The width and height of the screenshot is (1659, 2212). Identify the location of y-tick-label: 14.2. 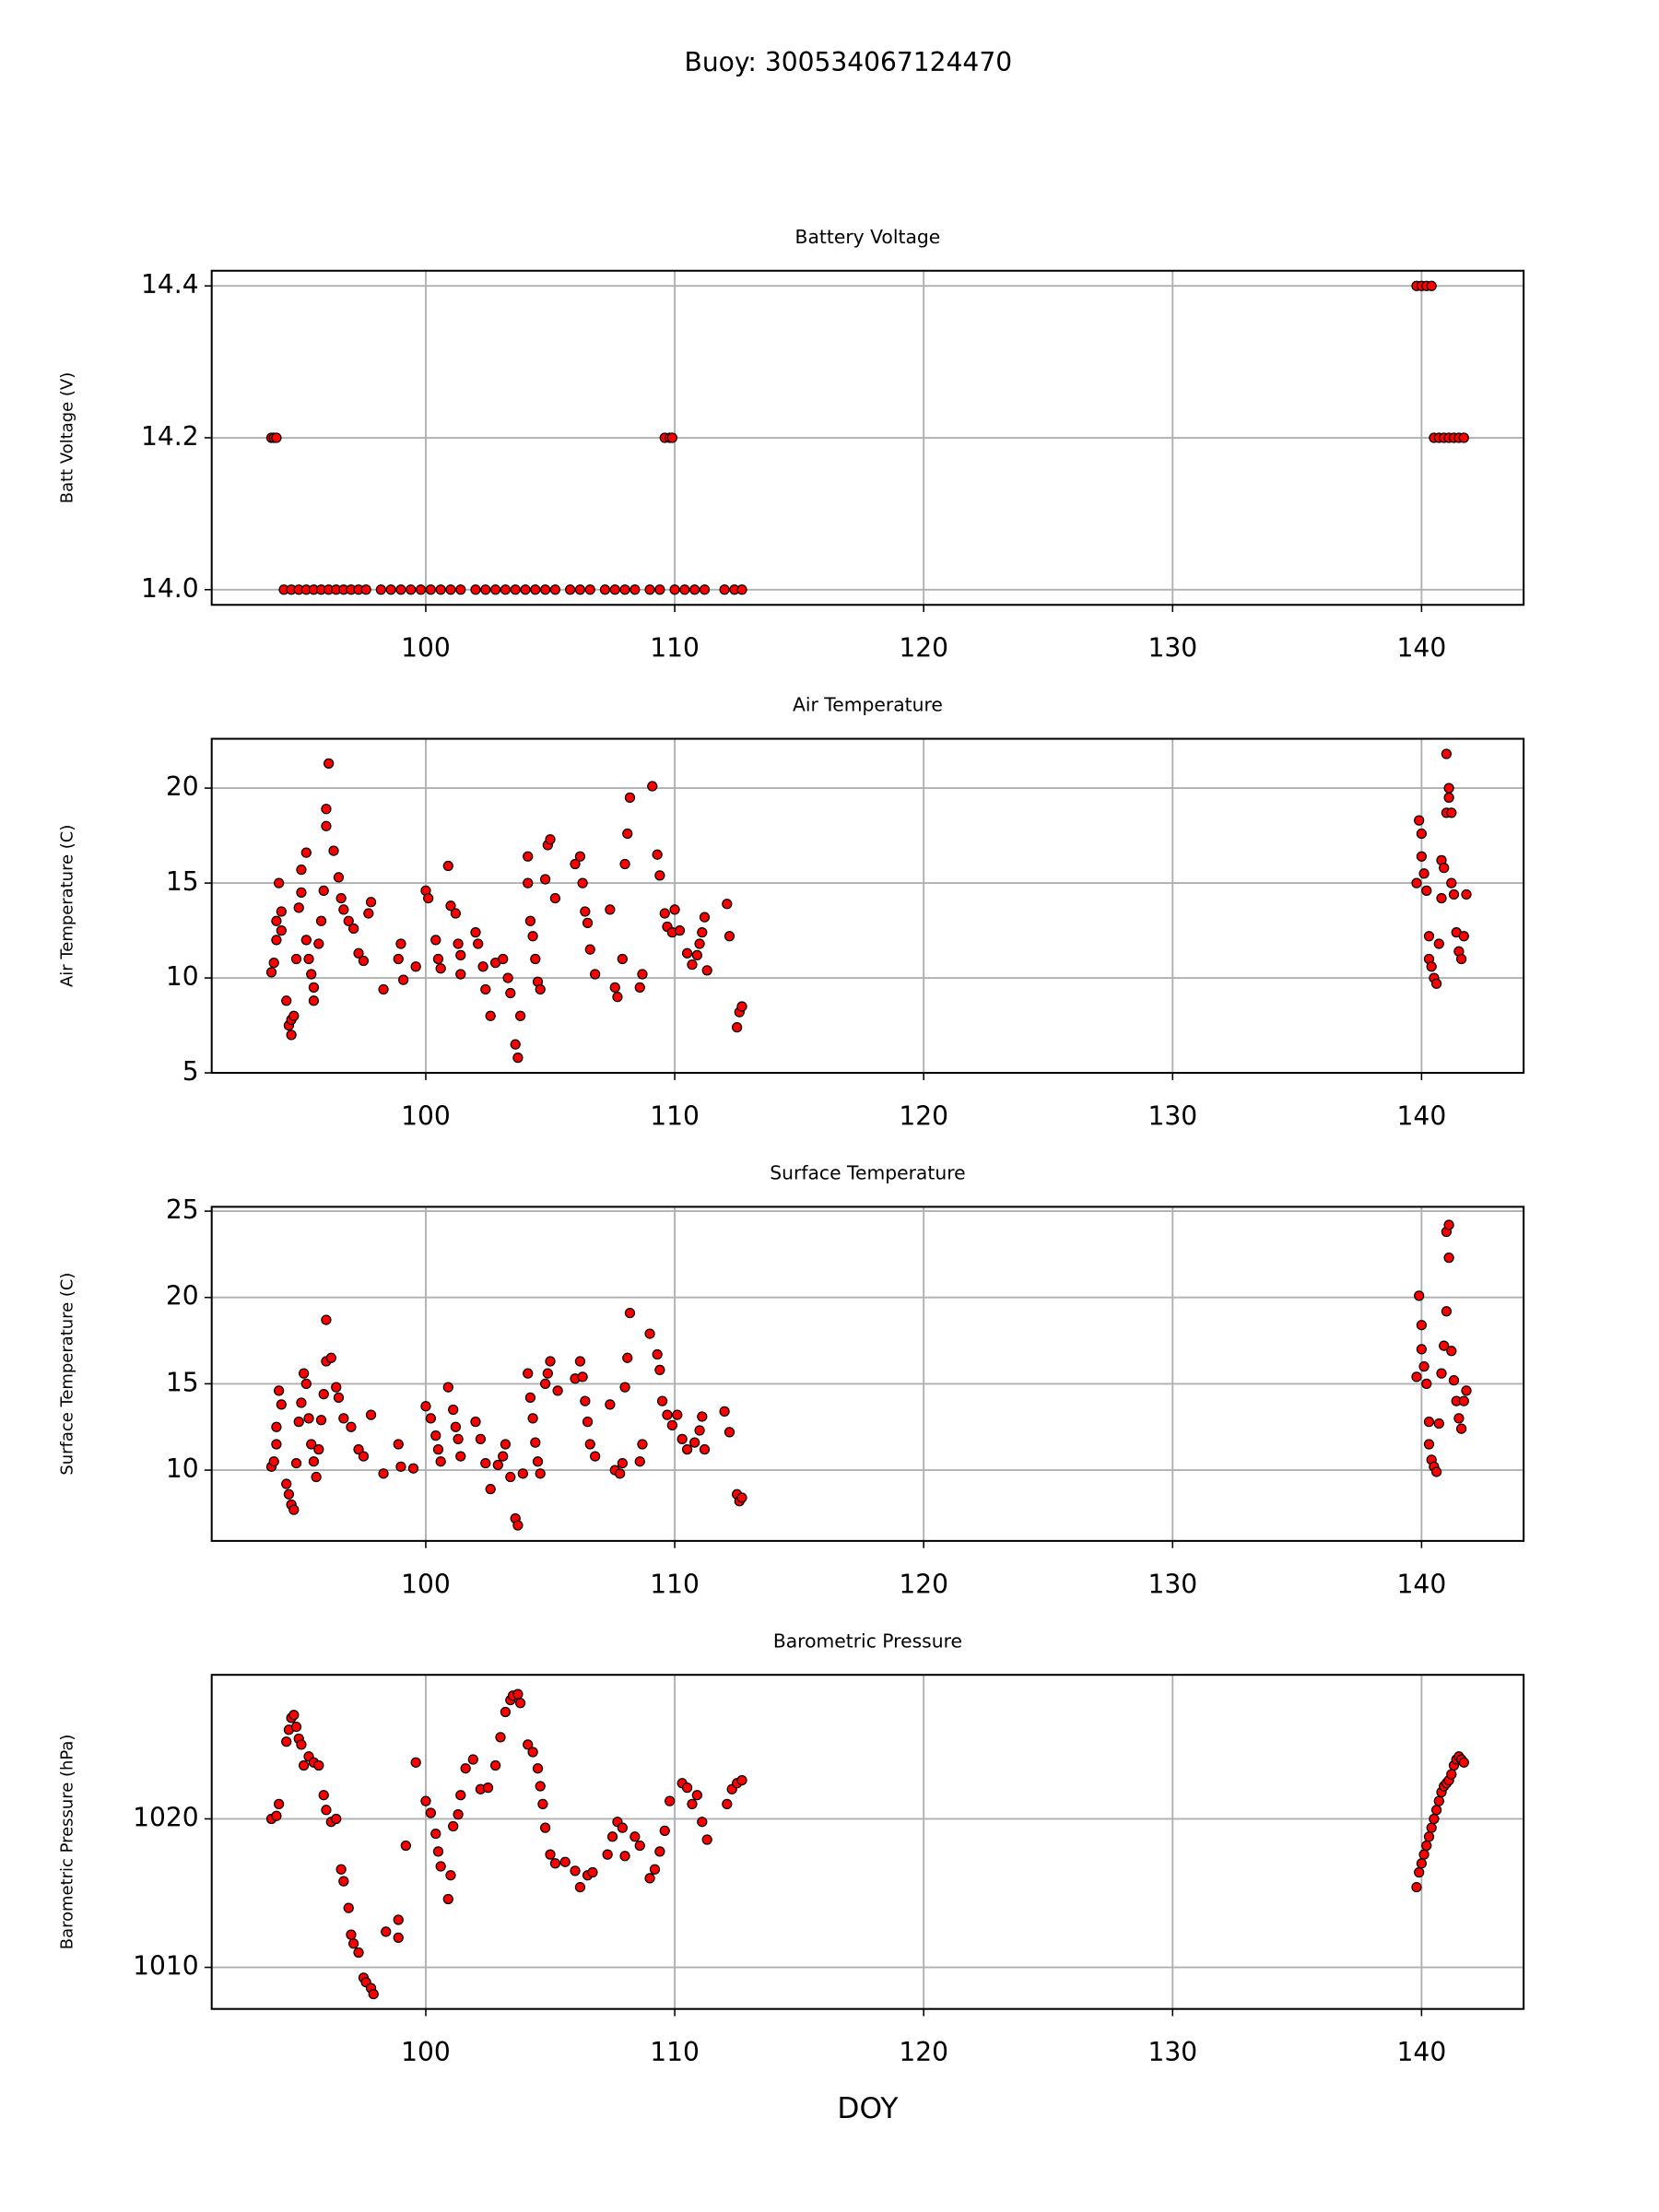
(170, 436).